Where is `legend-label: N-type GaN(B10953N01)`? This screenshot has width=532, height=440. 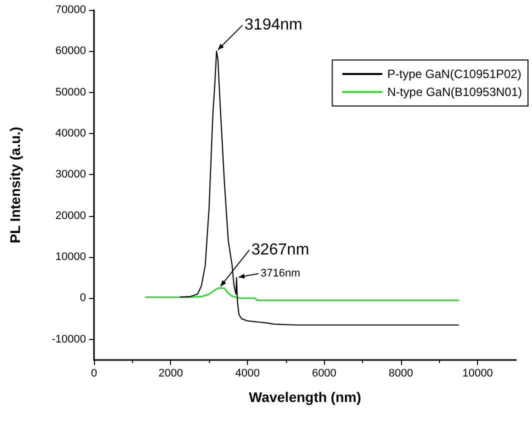
legend-label: N-type GaN(B10953N01) is located at coordinates (454, 92).